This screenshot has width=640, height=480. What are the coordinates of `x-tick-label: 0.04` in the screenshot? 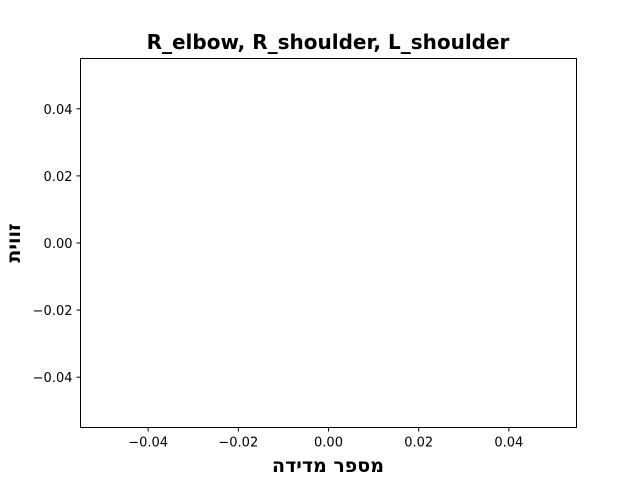 It's located at (508, 443).